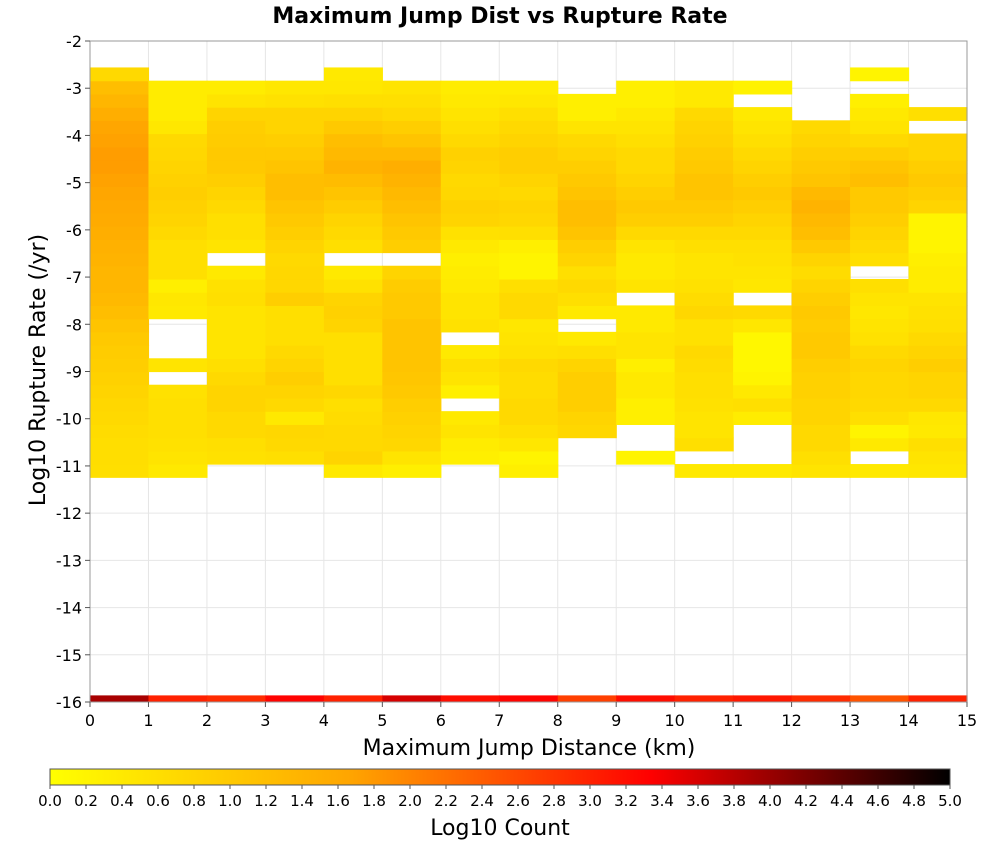 This screenshot has height=850, width=1000. I want to click on colorbar-label: Log10 Count, so click(500, 828).